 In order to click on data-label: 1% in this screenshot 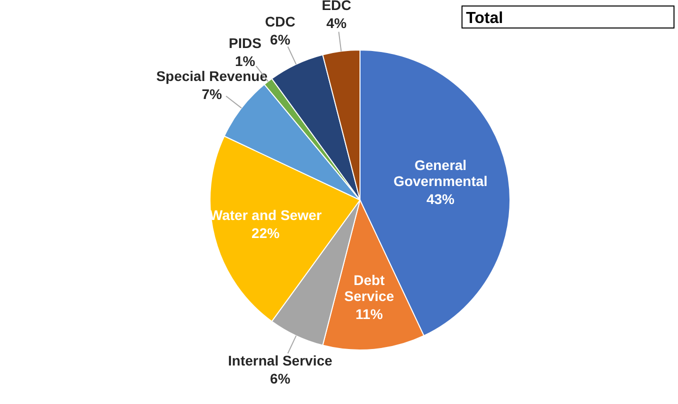, I will do `click(245, 60)`.